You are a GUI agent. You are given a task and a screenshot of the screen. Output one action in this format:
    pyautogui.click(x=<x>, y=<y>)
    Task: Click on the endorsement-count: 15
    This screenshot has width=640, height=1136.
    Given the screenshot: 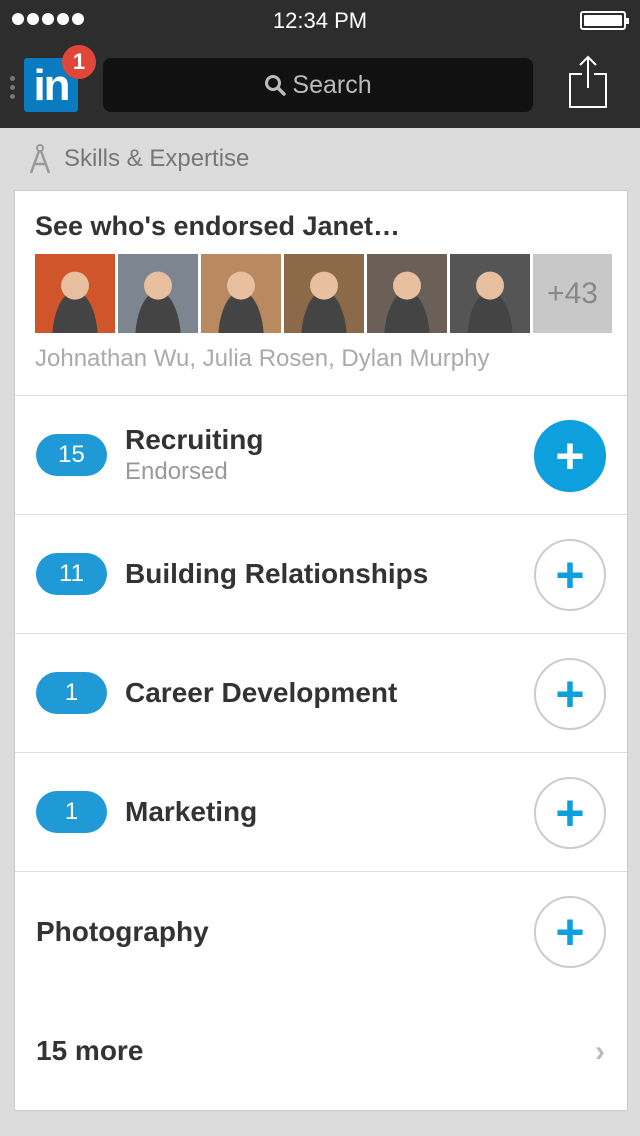 What is the action you would take?
    pyautogui.click(x=71, y=455)
    